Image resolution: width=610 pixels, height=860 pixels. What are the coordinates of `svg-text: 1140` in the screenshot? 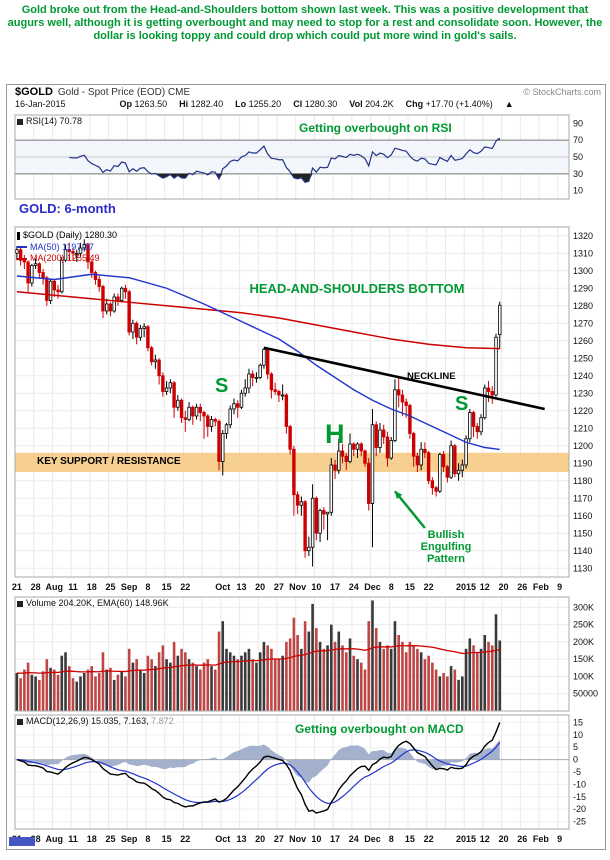 It's located at (582, 551).